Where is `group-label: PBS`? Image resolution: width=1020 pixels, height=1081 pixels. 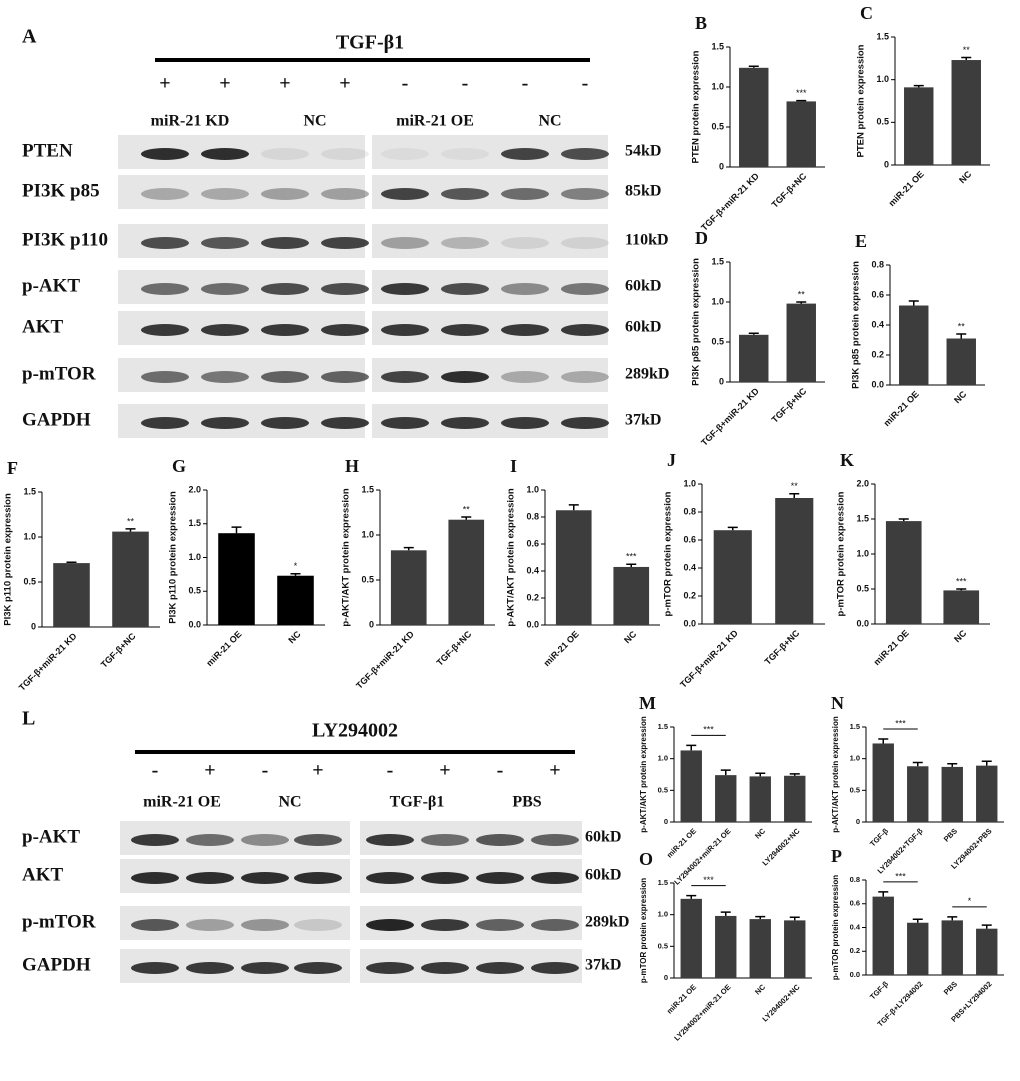
group-label: PBS is located at coordinates (526, 802).